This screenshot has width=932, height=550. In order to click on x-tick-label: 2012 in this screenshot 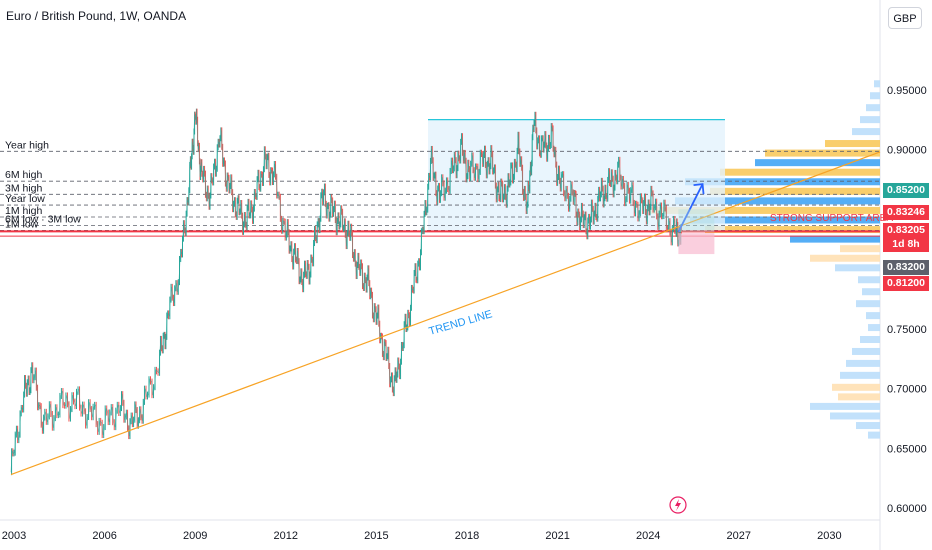, I will do `click(286, 536)`.